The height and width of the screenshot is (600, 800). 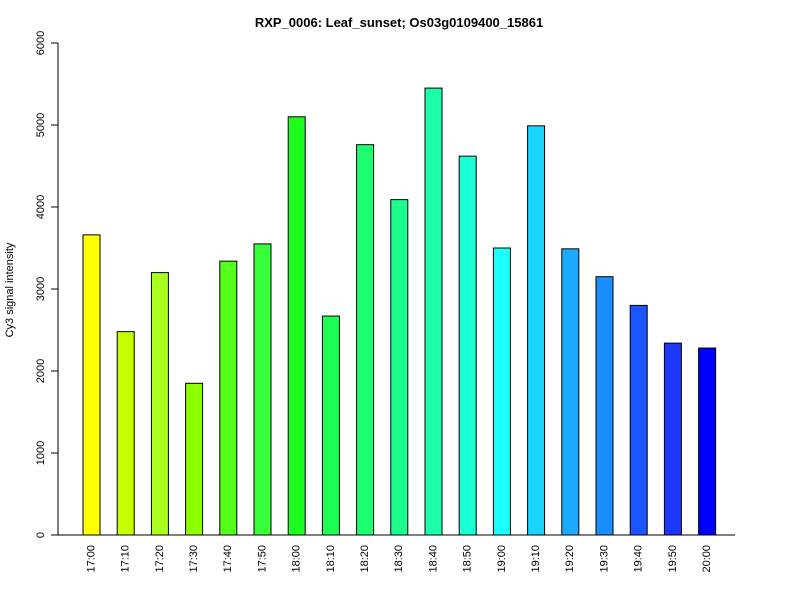 What do you see at coordinates (639, 559) in the screenshot?
I see `x-tick-label: 19:40` at bounding box center [639, 559].